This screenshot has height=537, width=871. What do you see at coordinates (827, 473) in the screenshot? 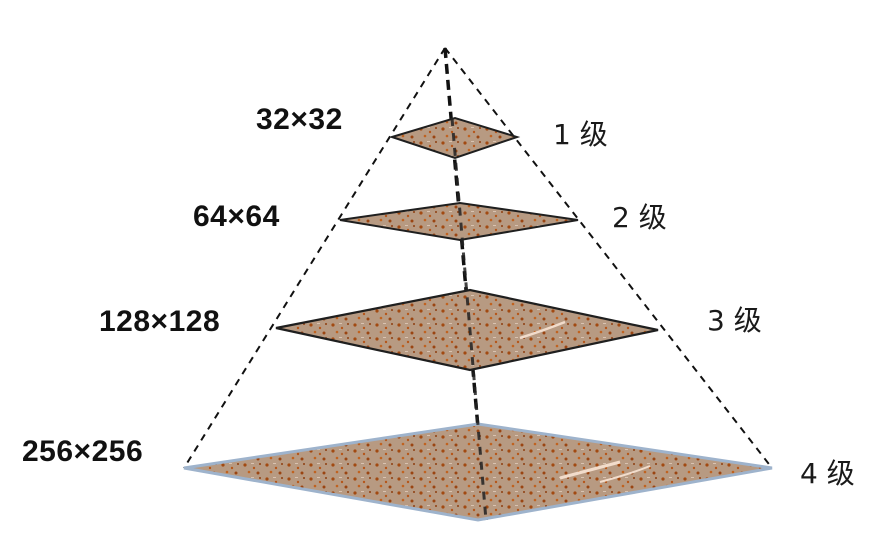
I see `level-label-4: 4 级` at bounding box center [827, 473].